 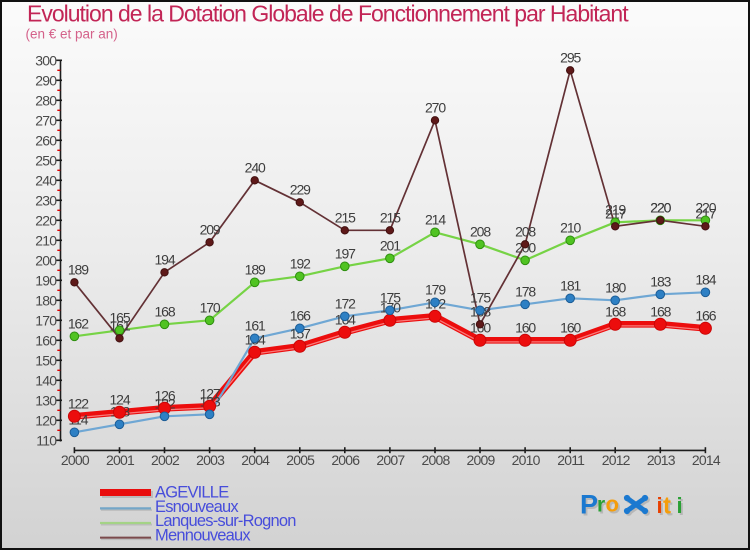 I want to click on svg-text: 230, so click(x=46, y=200).